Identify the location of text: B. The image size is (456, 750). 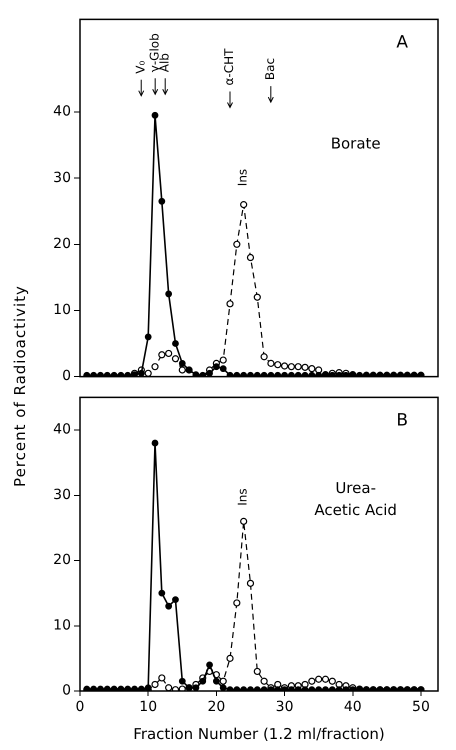
(402, 420).